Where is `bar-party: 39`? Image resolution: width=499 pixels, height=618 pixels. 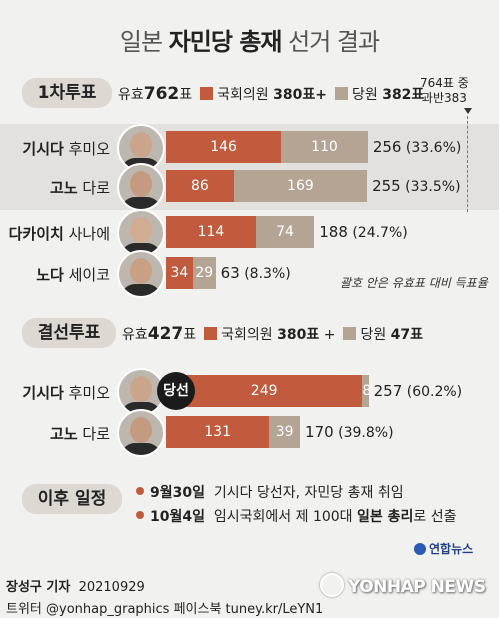 bar-party: 39 is located at coordinates (285, 432).